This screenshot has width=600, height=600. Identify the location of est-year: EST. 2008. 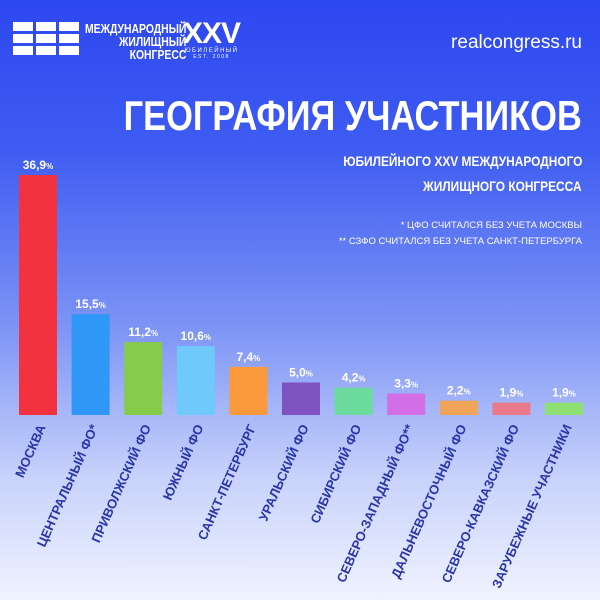
(211, 57).